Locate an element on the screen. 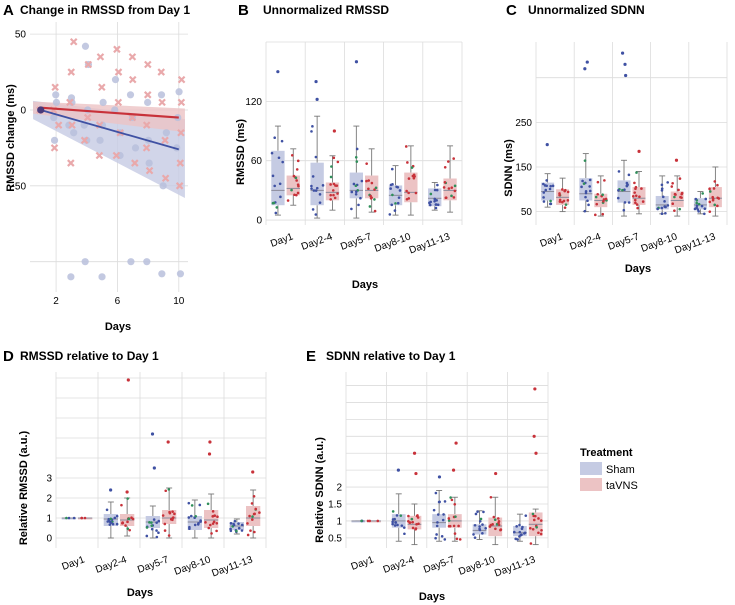  legend-swatch-sham is located at coordinates (591, 468).